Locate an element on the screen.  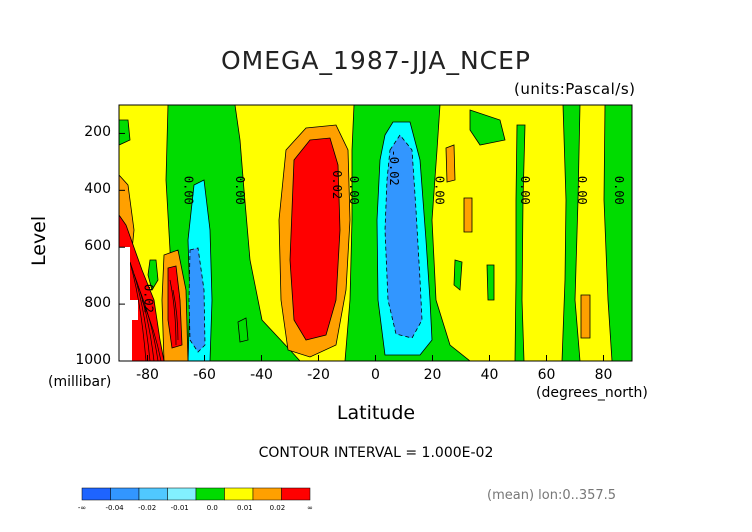
y-tick-label: 200 is located at coordinates (97, 132).